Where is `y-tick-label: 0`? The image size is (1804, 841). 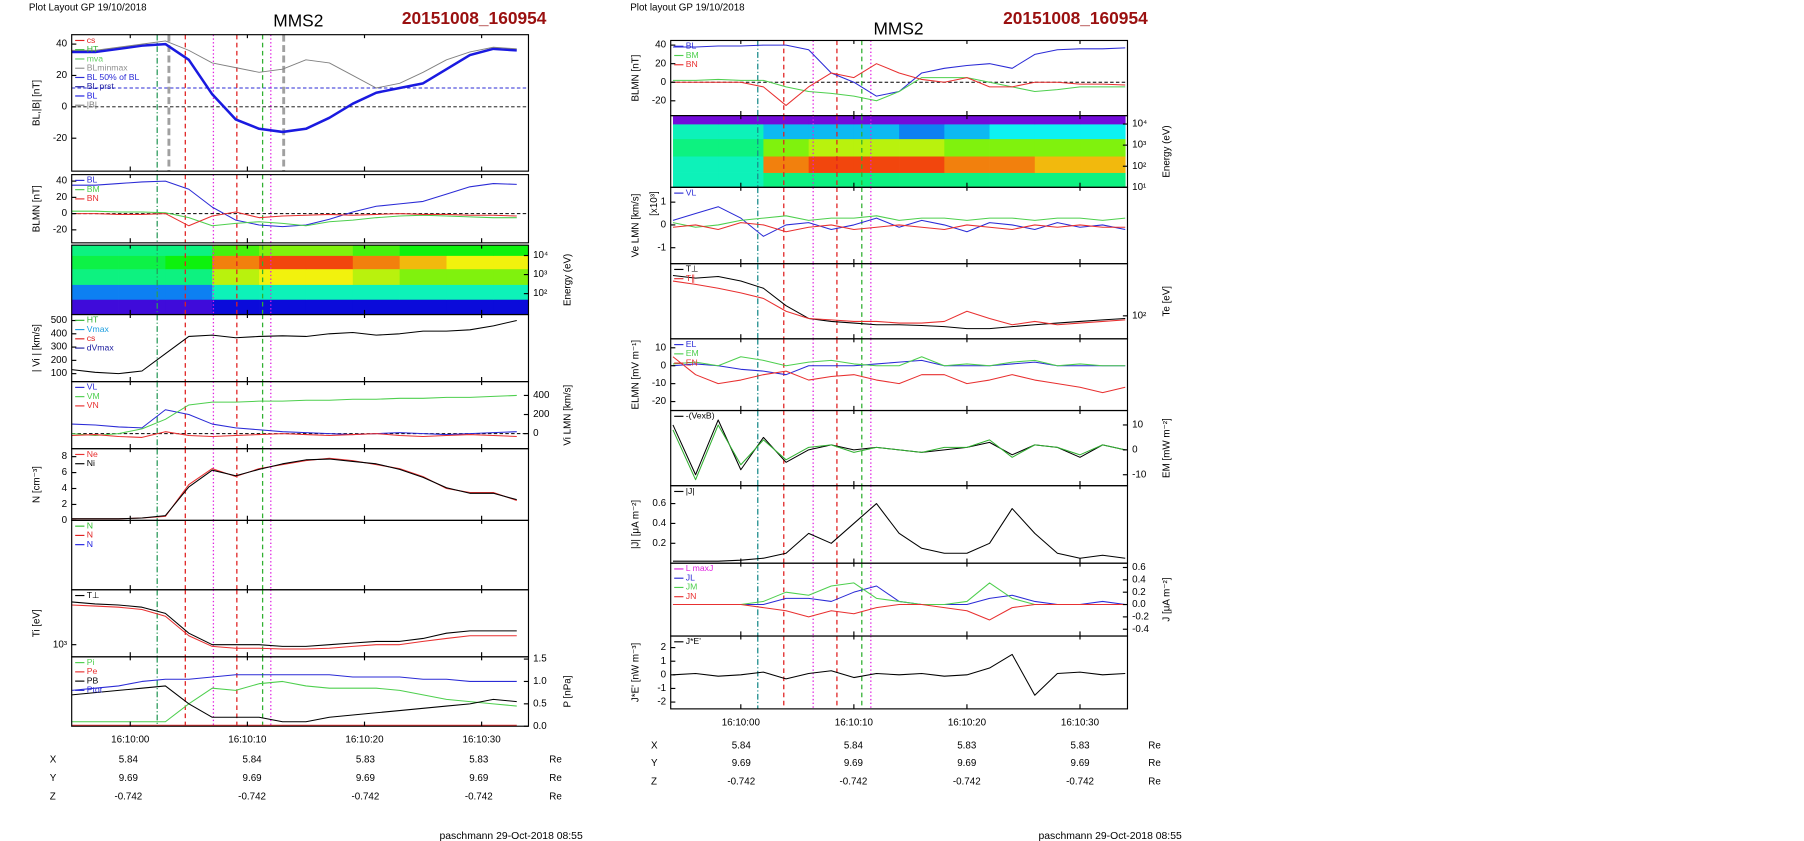
y-tick-label: 0 is located at coordinates (1135, 449).